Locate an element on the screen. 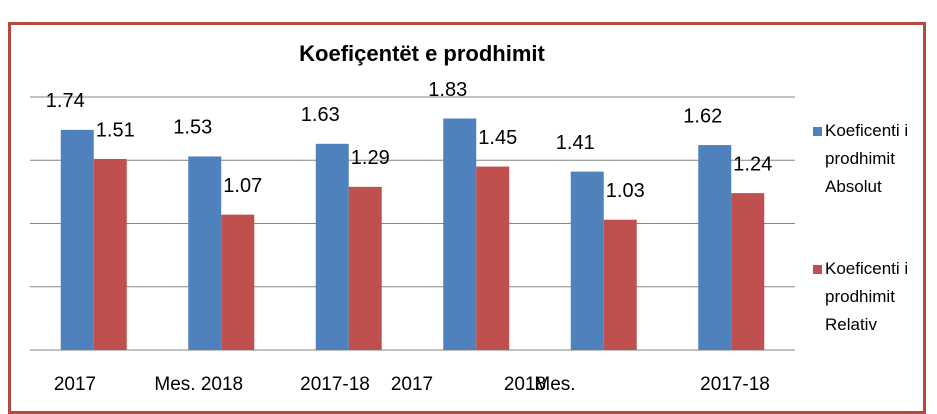 This screenshot has width=937, height=414. legend-item: Koeficenti i prodhimit Relativ is located at coordinates (871, 297).